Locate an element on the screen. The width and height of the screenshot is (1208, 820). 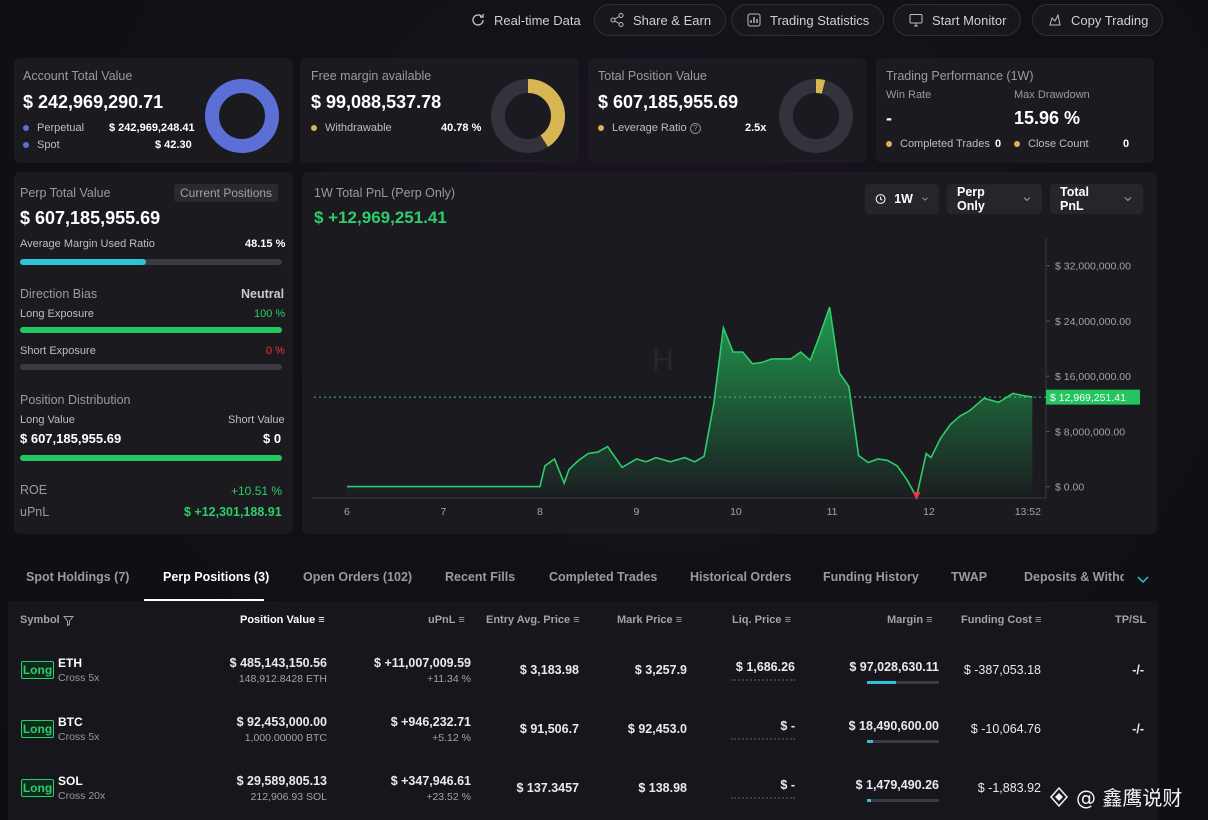
period-select: 1W is located at coordinates (902, 199).